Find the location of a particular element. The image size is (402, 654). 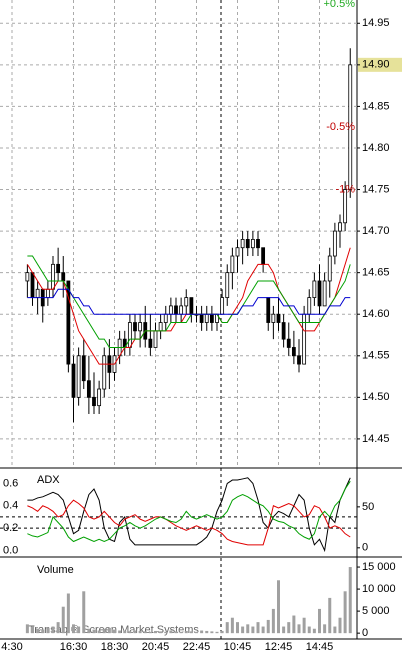

annotation: -0.5% is located at coordinates (340, 127).